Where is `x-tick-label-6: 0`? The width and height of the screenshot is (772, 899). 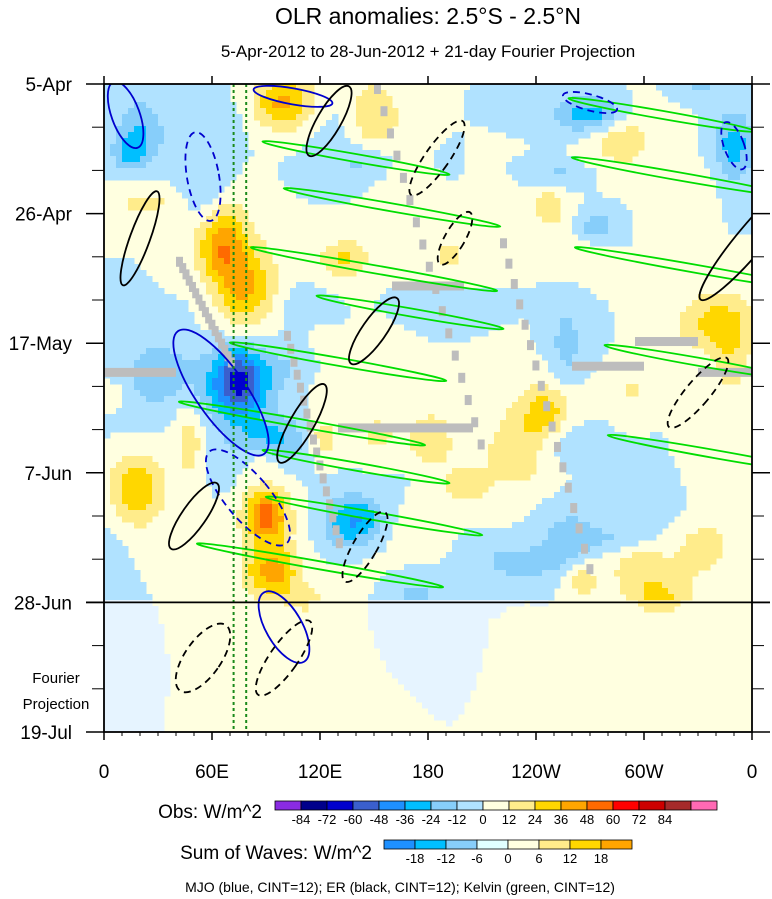 x-tick-label-6: 0 is located at coordinates (752, 772).